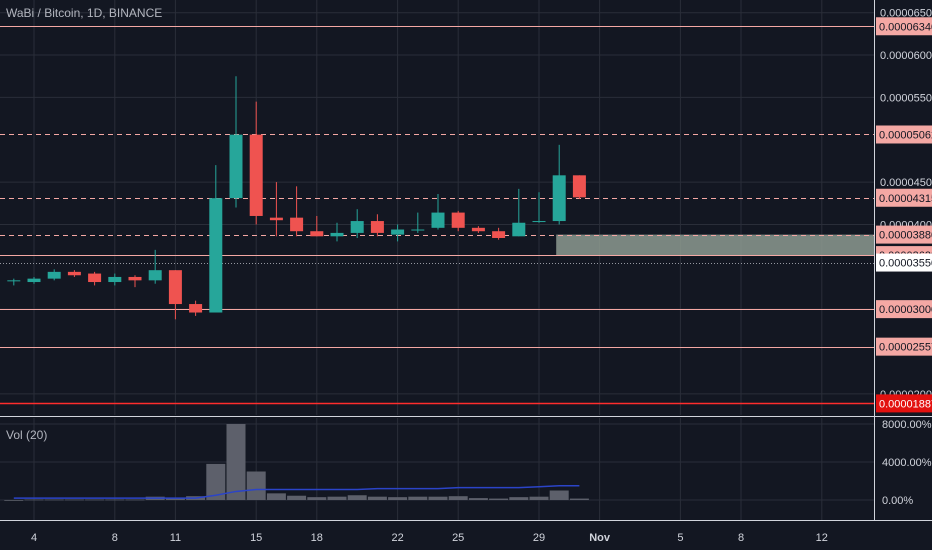 Image resolution: width=932 pixels, height=550 pixels. I want to click on time-tick-label: 4, so click(34, 538).